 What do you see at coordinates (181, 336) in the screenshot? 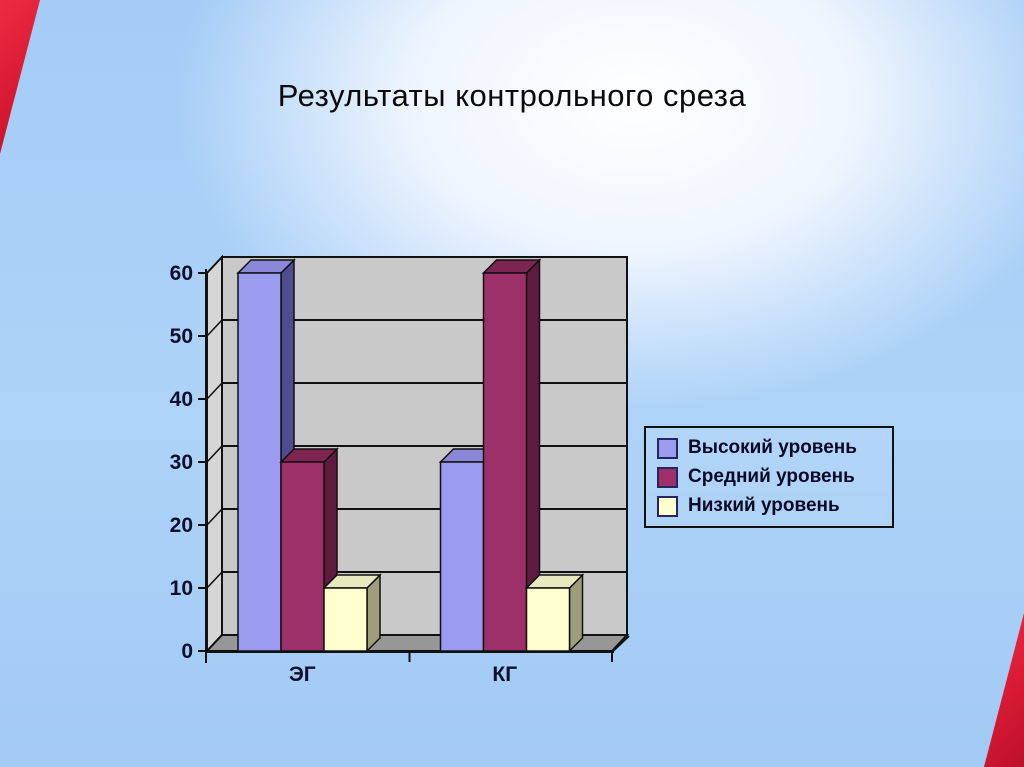
I see `y-axis-tick-label: 50` at bounding box center [181, 336].